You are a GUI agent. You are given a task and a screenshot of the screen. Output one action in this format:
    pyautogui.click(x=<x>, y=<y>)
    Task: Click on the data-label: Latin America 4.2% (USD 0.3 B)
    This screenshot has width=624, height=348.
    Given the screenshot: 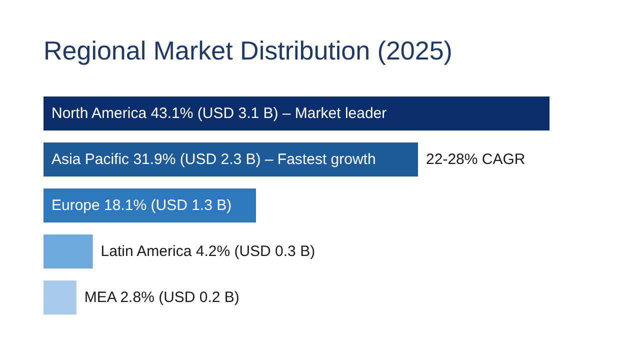 What is the action you would take?
    pyautogui.click(x=208, y=251)
    